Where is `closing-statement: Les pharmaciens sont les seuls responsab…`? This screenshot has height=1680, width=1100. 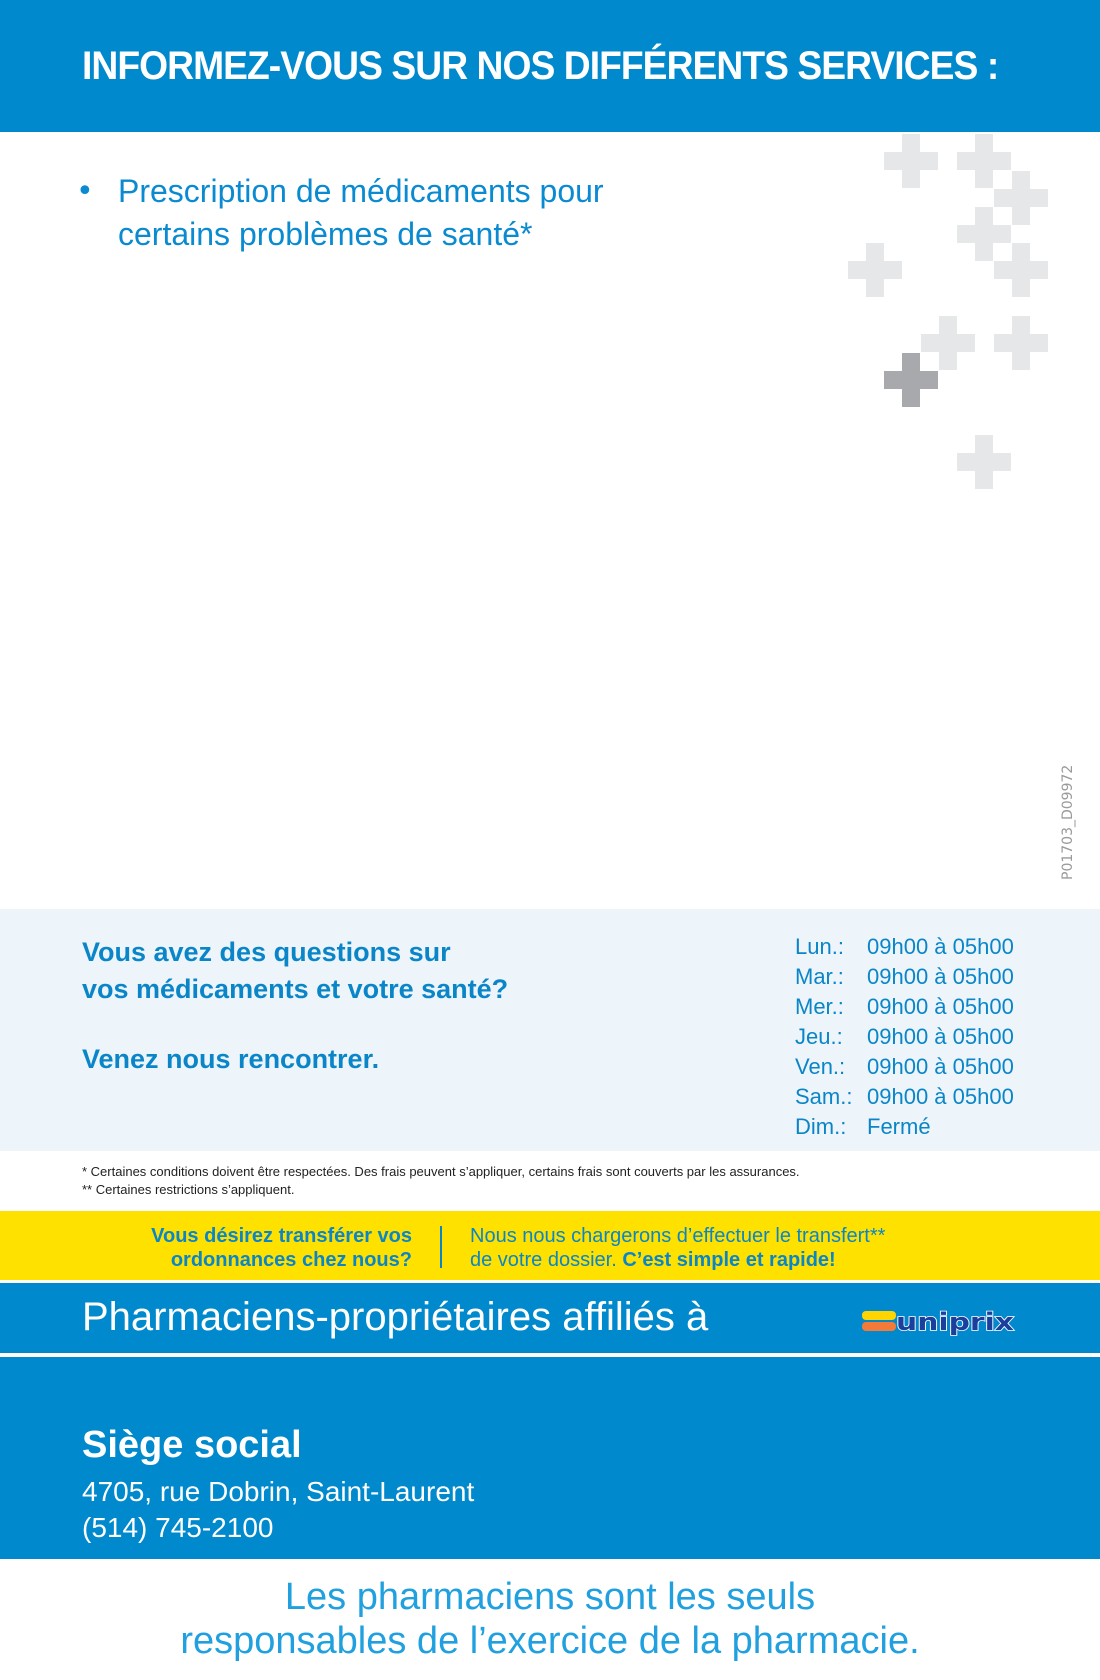
closing-statement: Les pharmaciens sont les seuls responsab… is located at coordinates (550, 1619).